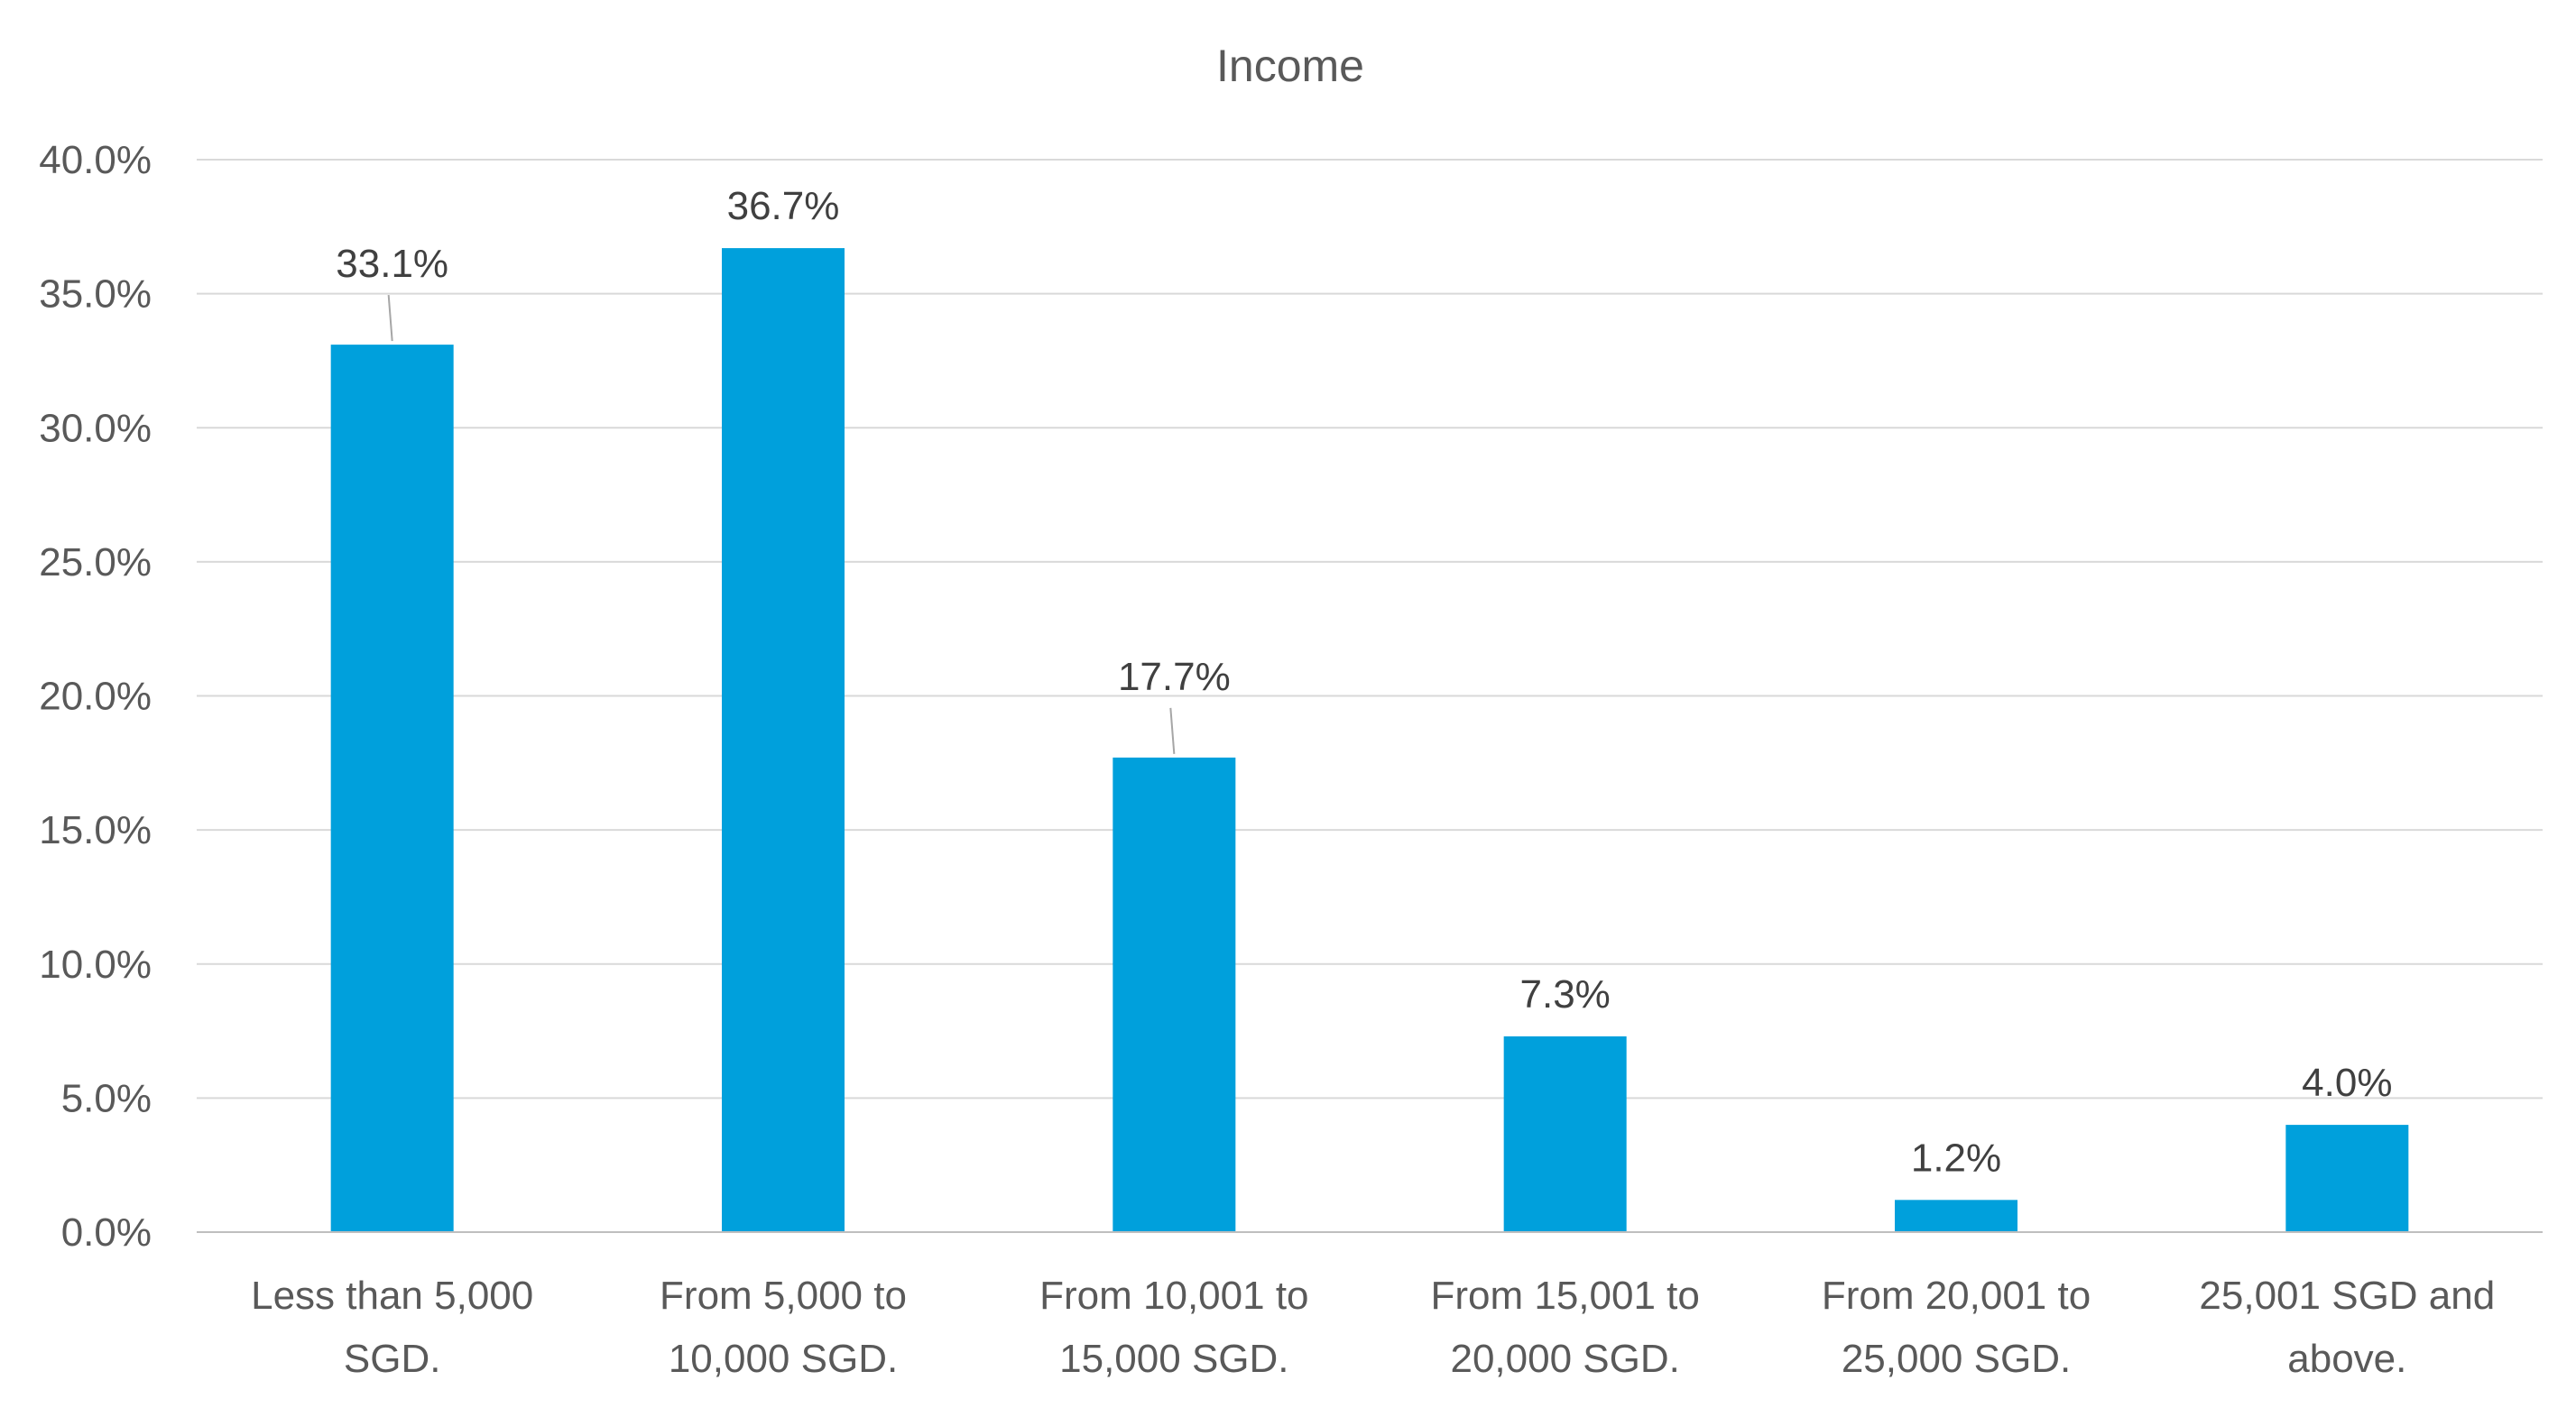 This screenshot has width=2576, height=1408. I want to click on data-label: 7.3%, so click(1565, 994).